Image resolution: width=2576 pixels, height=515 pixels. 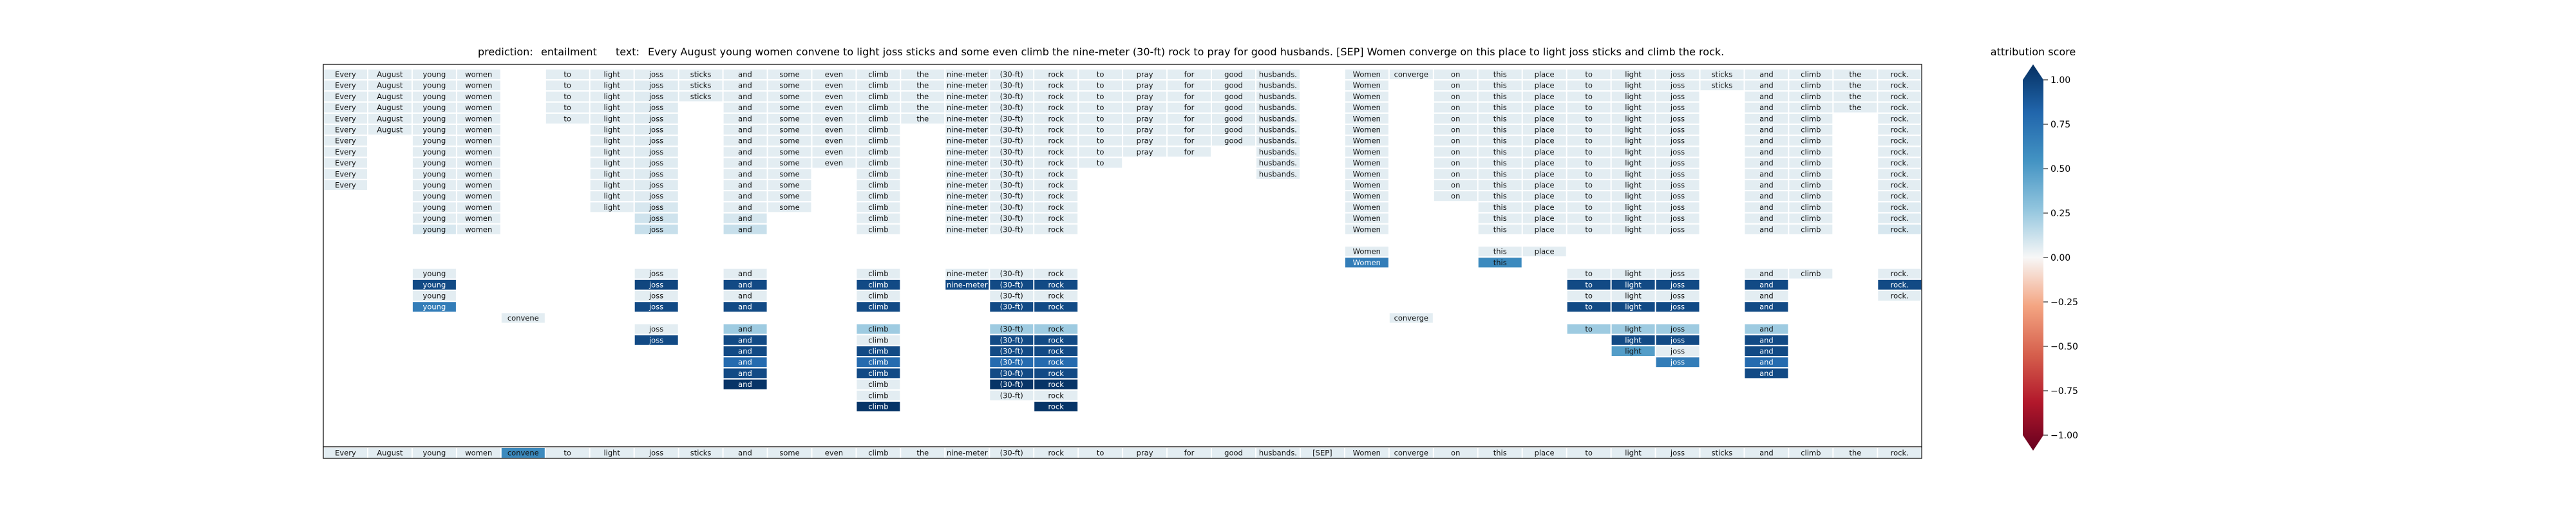 I want to click on input-token-label: sticks, so click(x=701, y=454).